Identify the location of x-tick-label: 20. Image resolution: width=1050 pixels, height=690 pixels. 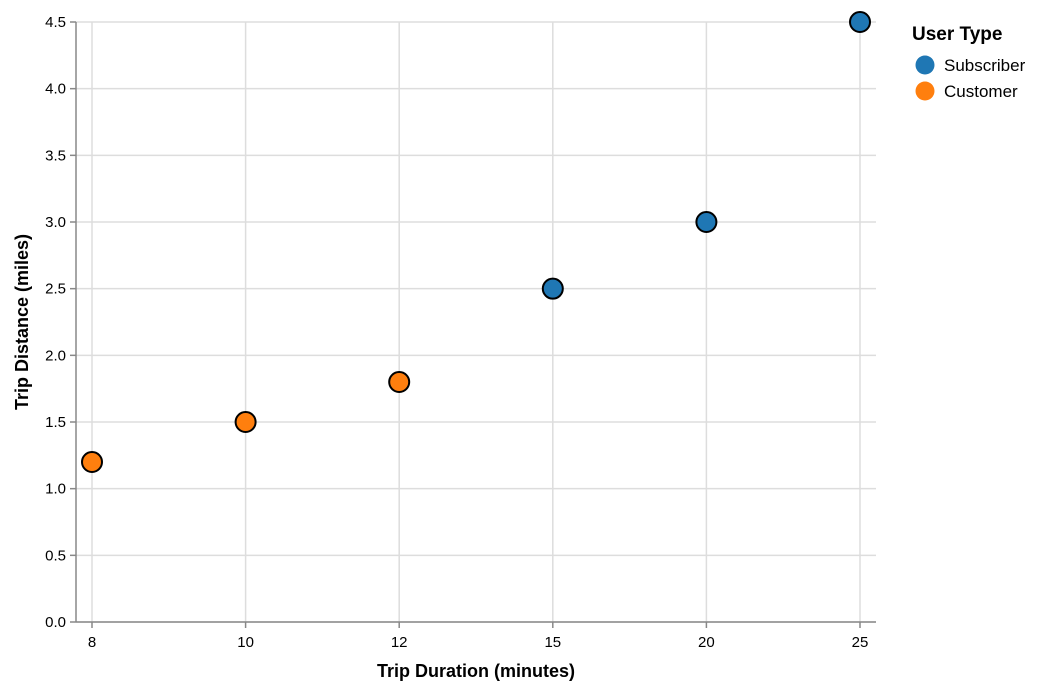
(706, 642).